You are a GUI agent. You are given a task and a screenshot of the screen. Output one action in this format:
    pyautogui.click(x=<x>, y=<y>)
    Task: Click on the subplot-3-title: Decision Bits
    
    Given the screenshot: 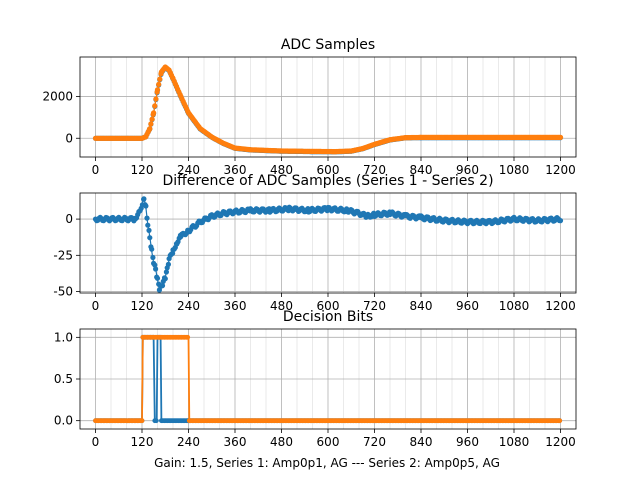 What is the action you would take?
    pyautogui.click(x=328, y=317)
    